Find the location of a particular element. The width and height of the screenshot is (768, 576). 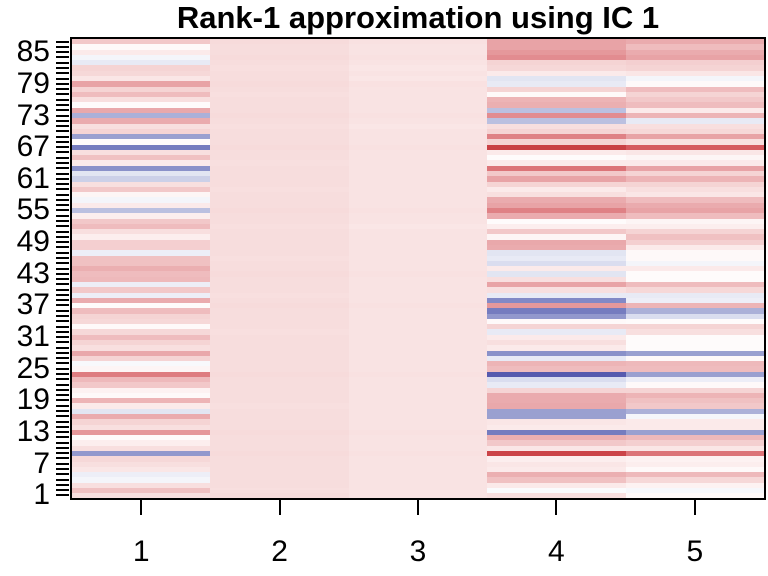

x-tick is located at coordinates (141, 507).